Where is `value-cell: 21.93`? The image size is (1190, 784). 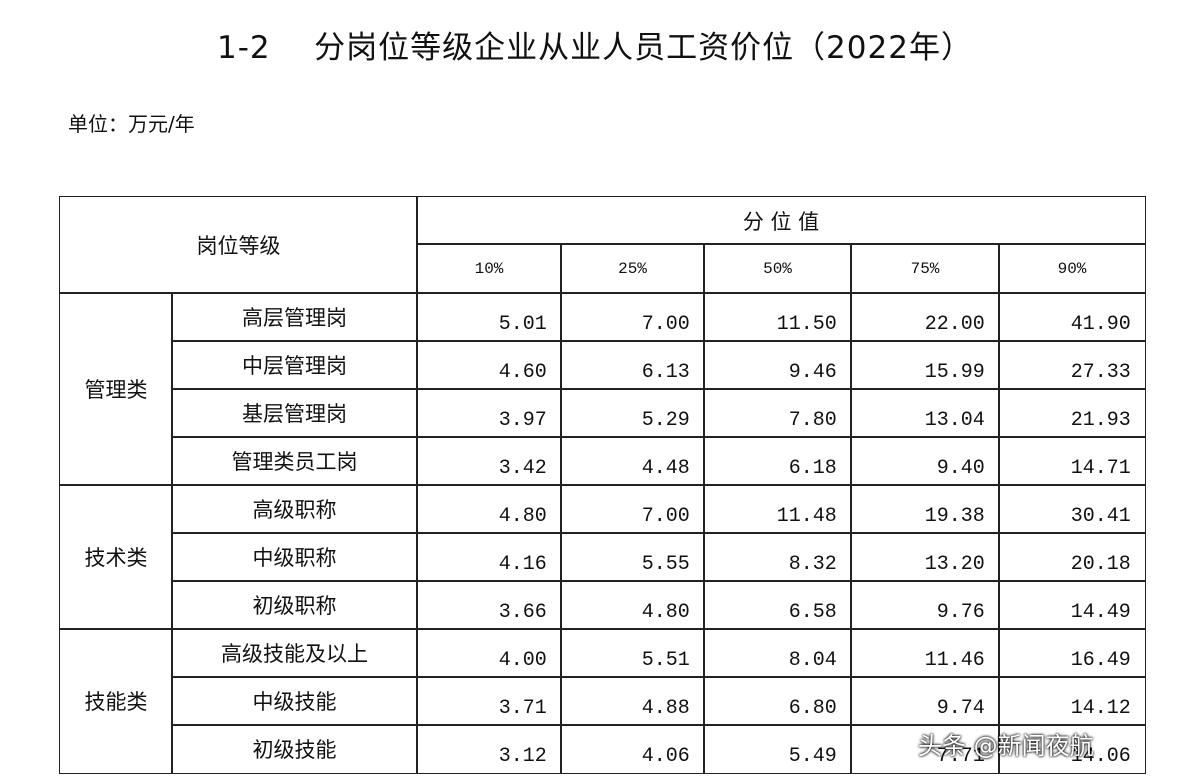 value-cell: 21.93 is located at coordinates (1072, 413).